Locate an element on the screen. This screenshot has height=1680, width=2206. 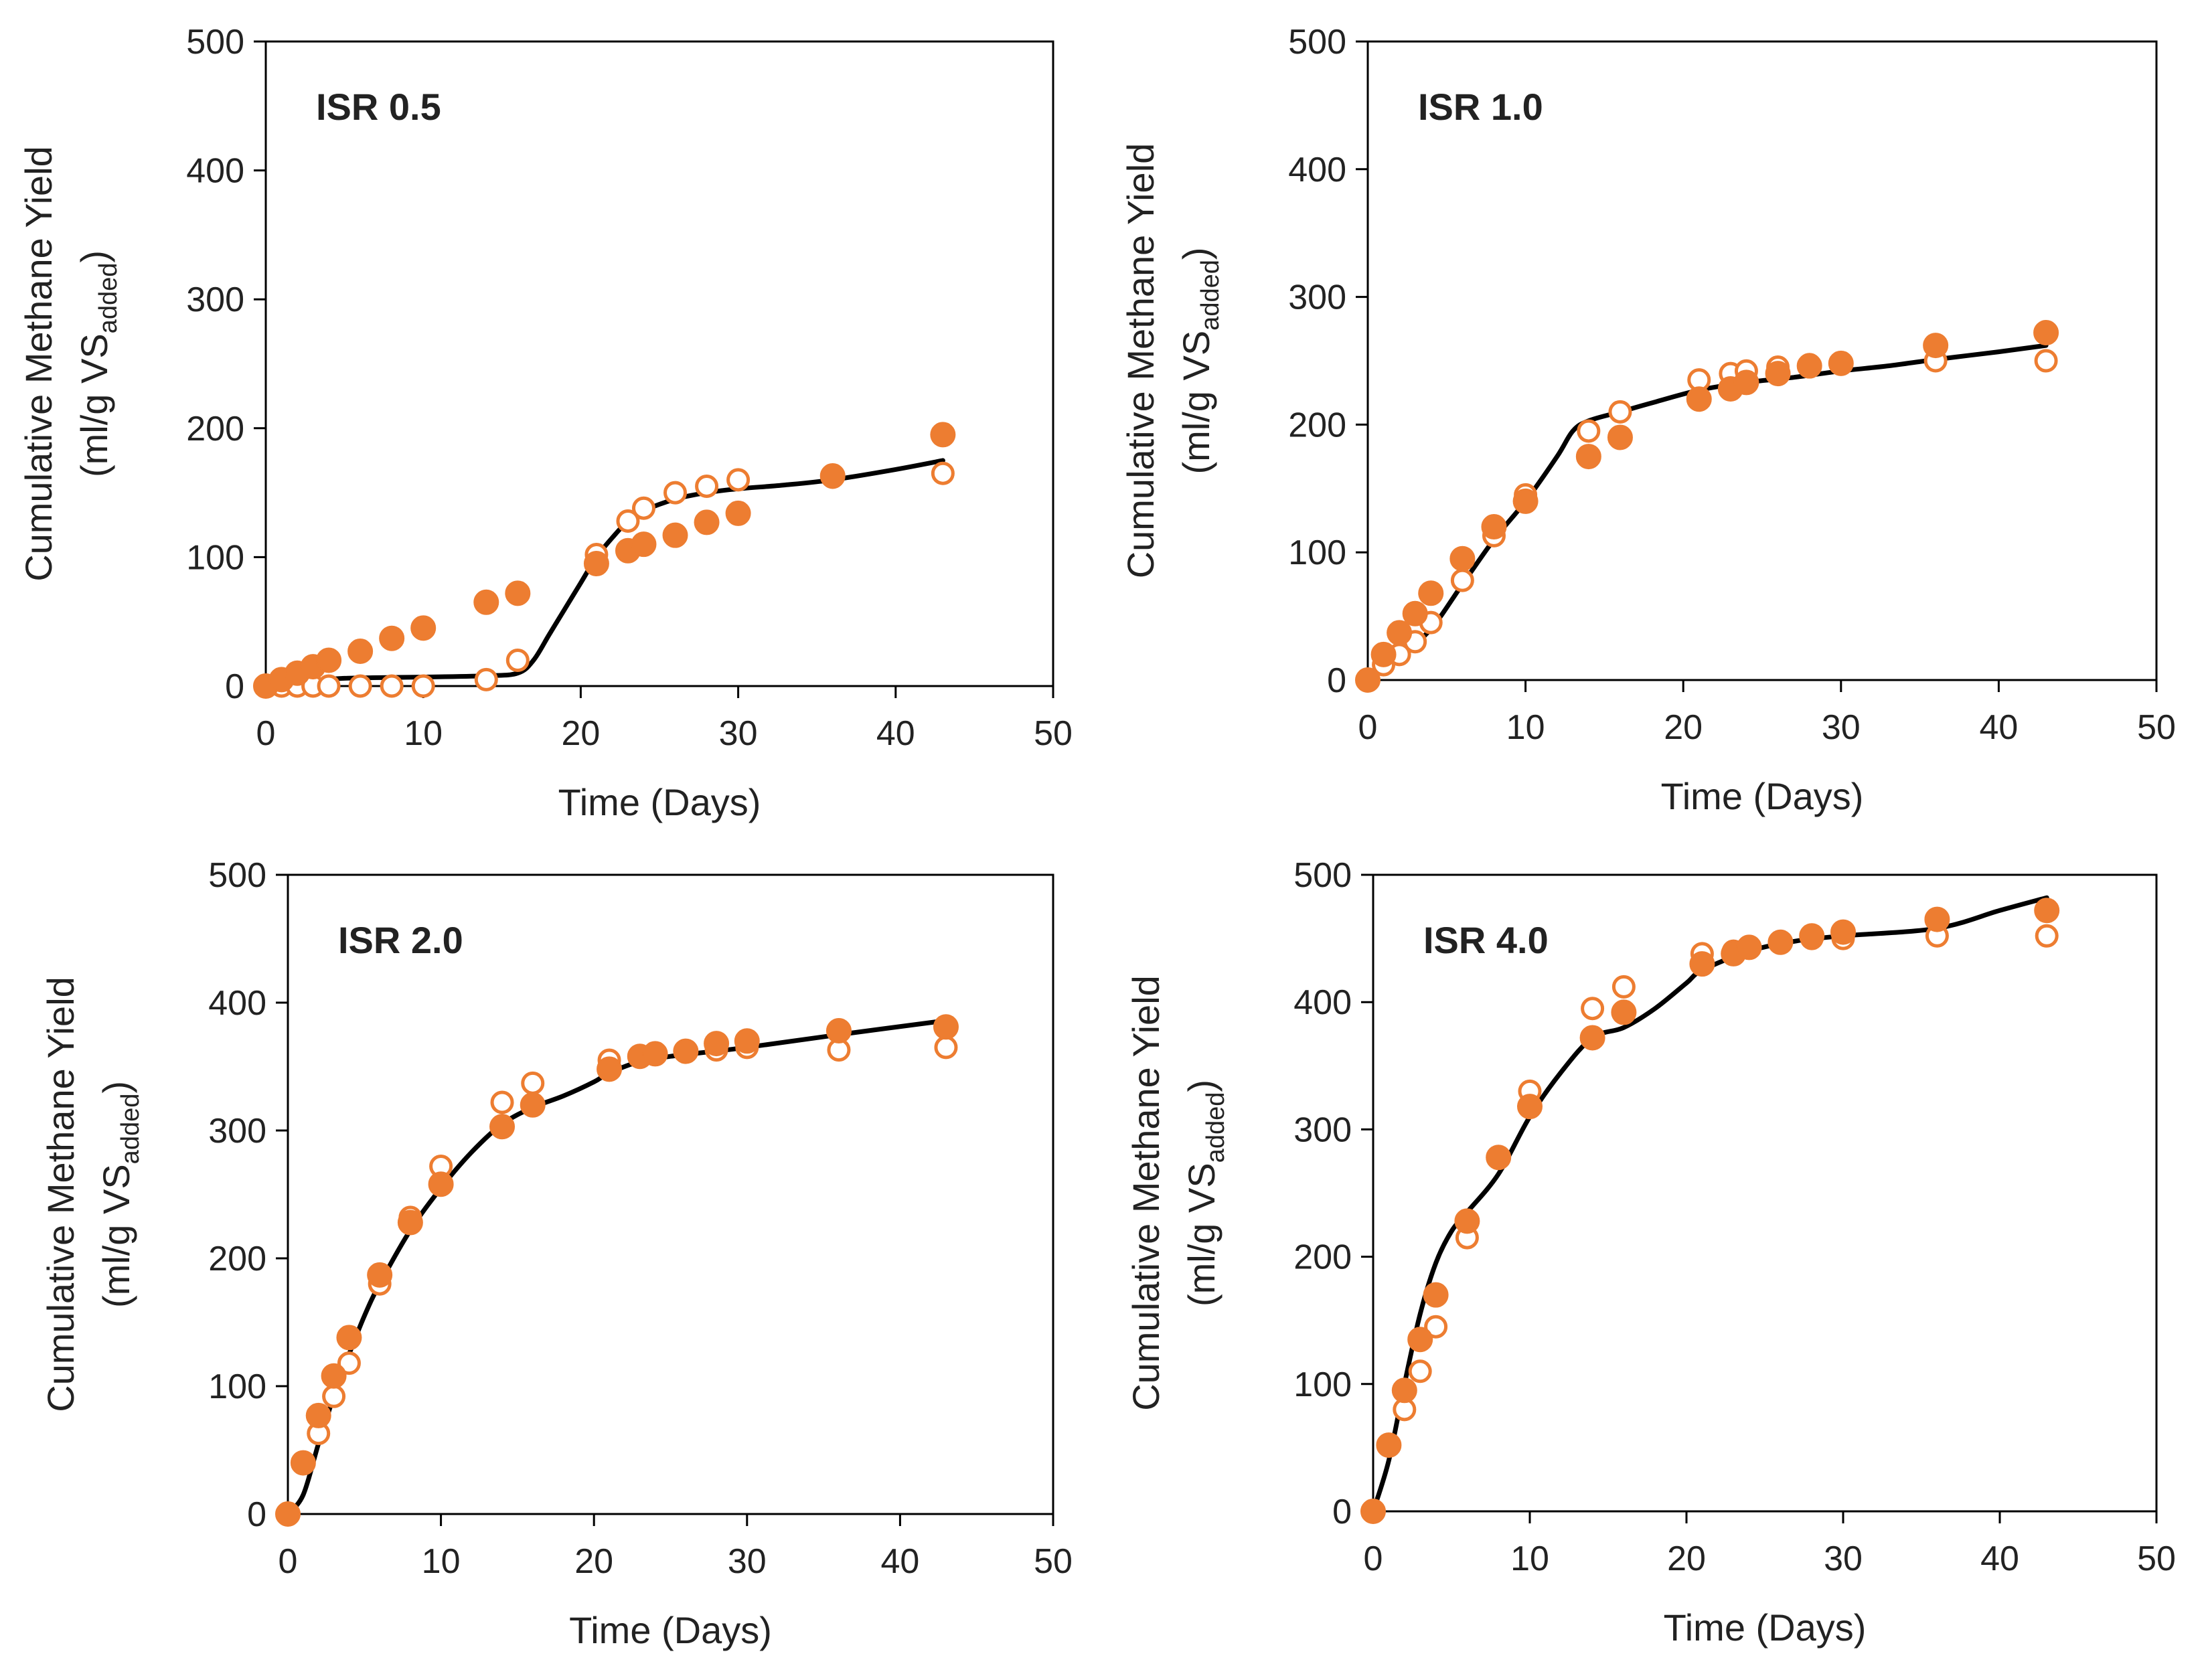
fit-line is located at coordinates (1709, 1204).